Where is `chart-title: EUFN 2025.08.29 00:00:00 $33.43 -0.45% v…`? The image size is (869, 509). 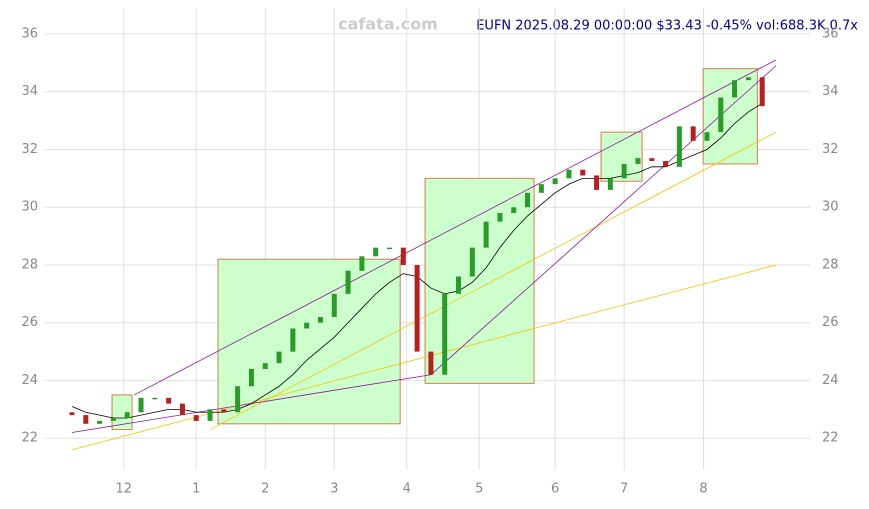
chart-title: EUFN 2025.08.29 00:00:00 $33.43 -0.45% v… is located at coordinates (667, 26).